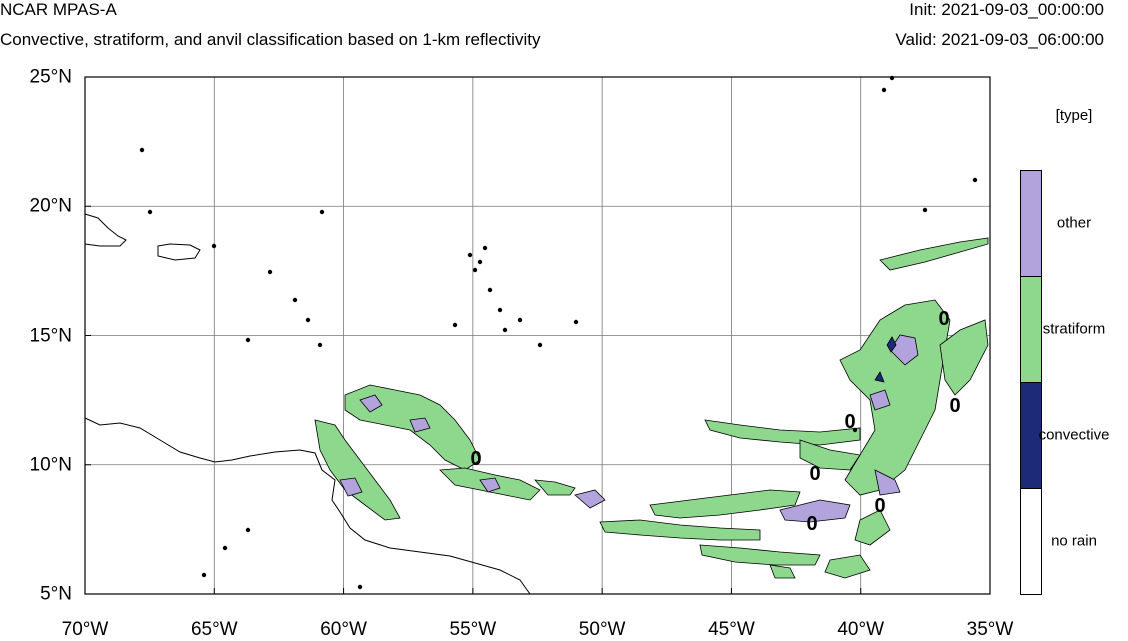 This screenshot has height=641, width=1128. What do you see at coordinates (214, 629) in the screenshot?
I see `lon-label: 65°W` at bounding box center [214, 629].